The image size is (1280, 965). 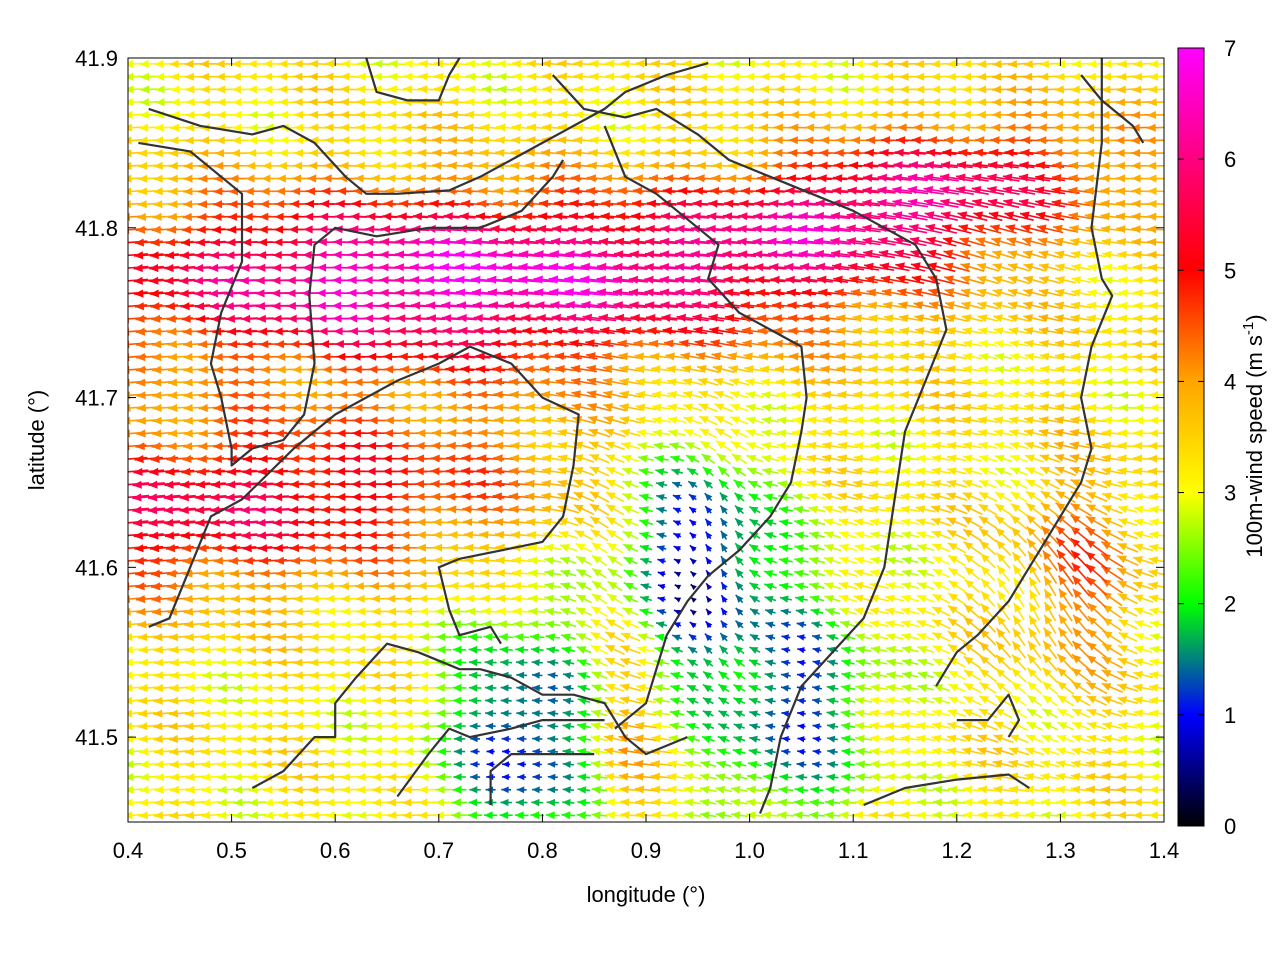 What do you see at coordinates (96, 58) in the screenshot?
I see `y-tick-label: 41.9` at bounding box center [96, 58].